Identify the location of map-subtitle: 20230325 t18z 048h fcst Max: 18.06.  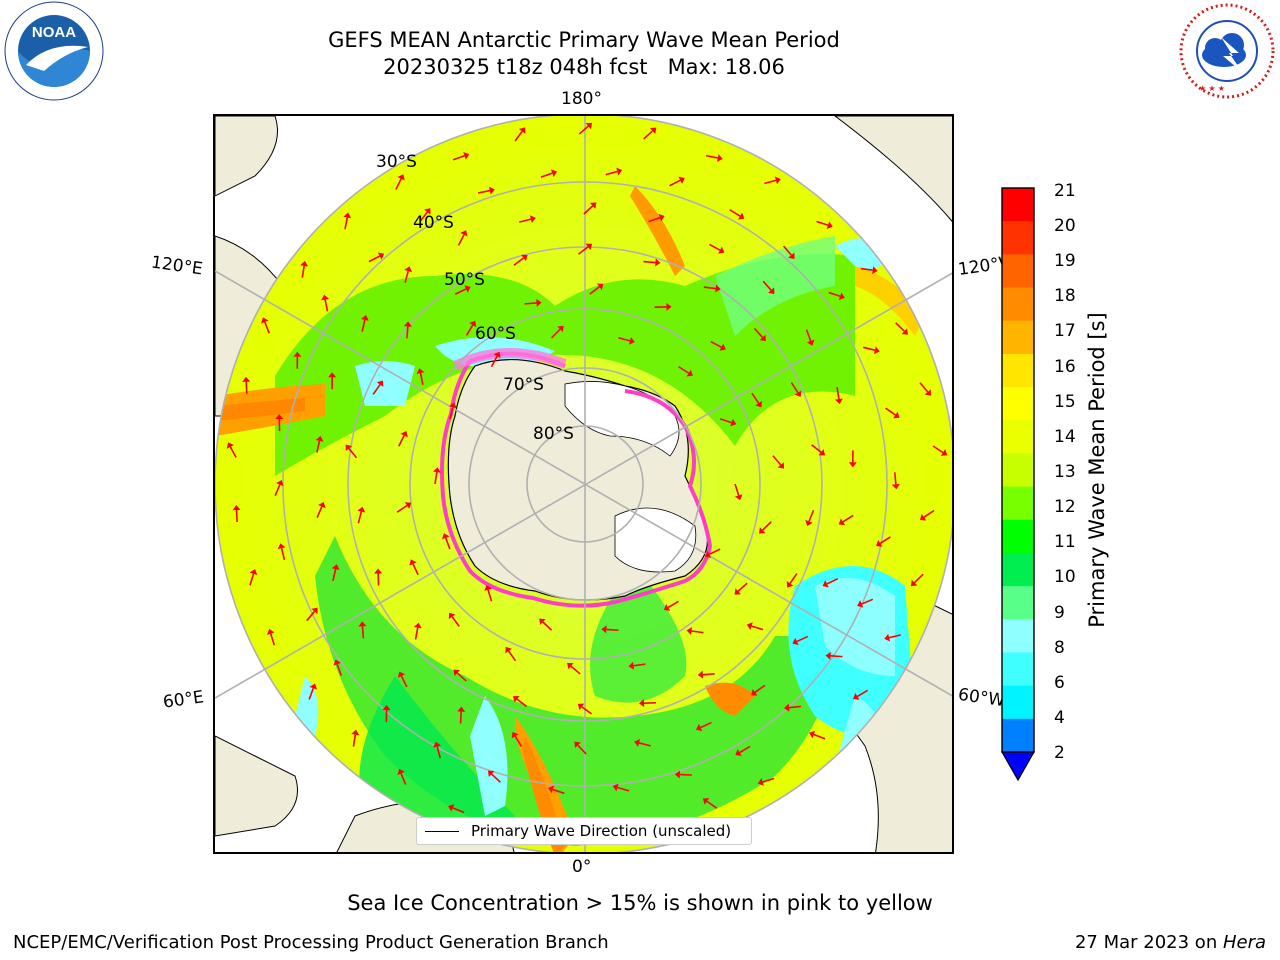
(584, 67).